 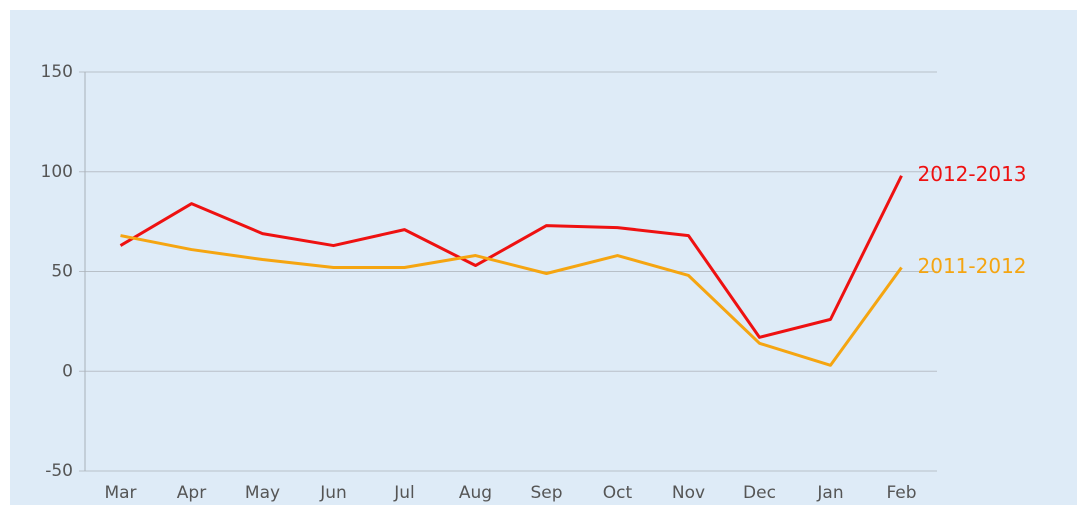 What do you see at coordinates (901, 493) in the screenshot?
I see `x-tick-label: Feb` at bounding box center [901, 493].